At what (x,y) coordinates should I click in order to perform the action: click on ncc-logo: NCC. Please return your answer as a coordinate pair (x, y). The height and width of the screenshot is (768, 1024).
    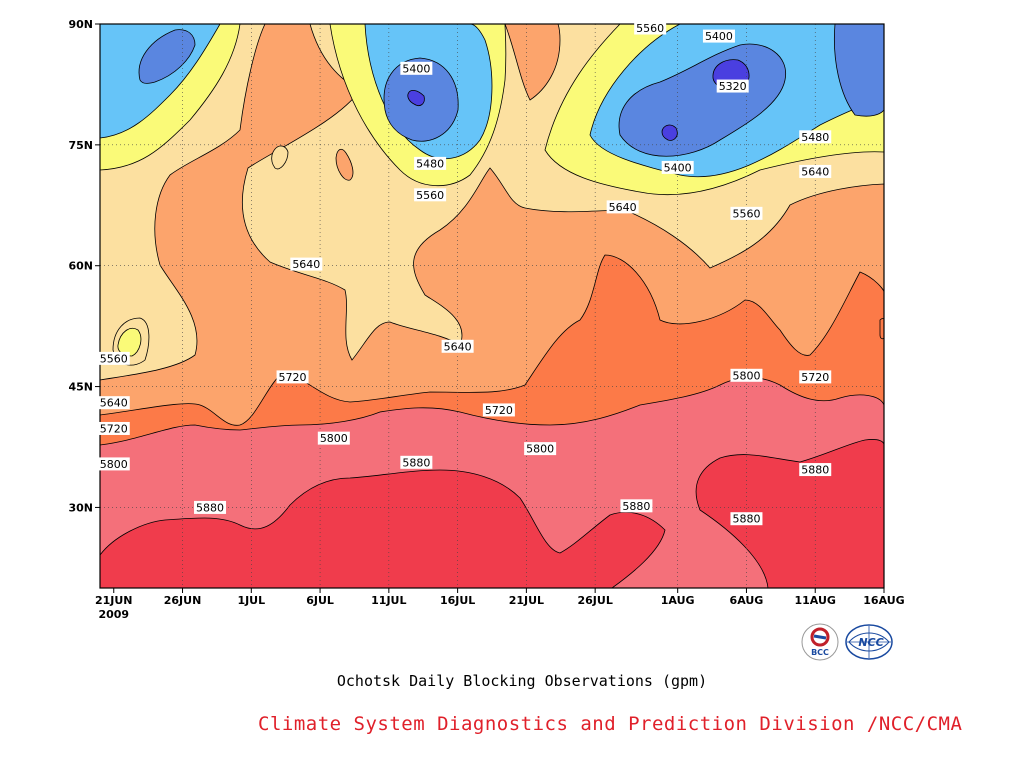
    Looking at the image, I should click on (869, 642).